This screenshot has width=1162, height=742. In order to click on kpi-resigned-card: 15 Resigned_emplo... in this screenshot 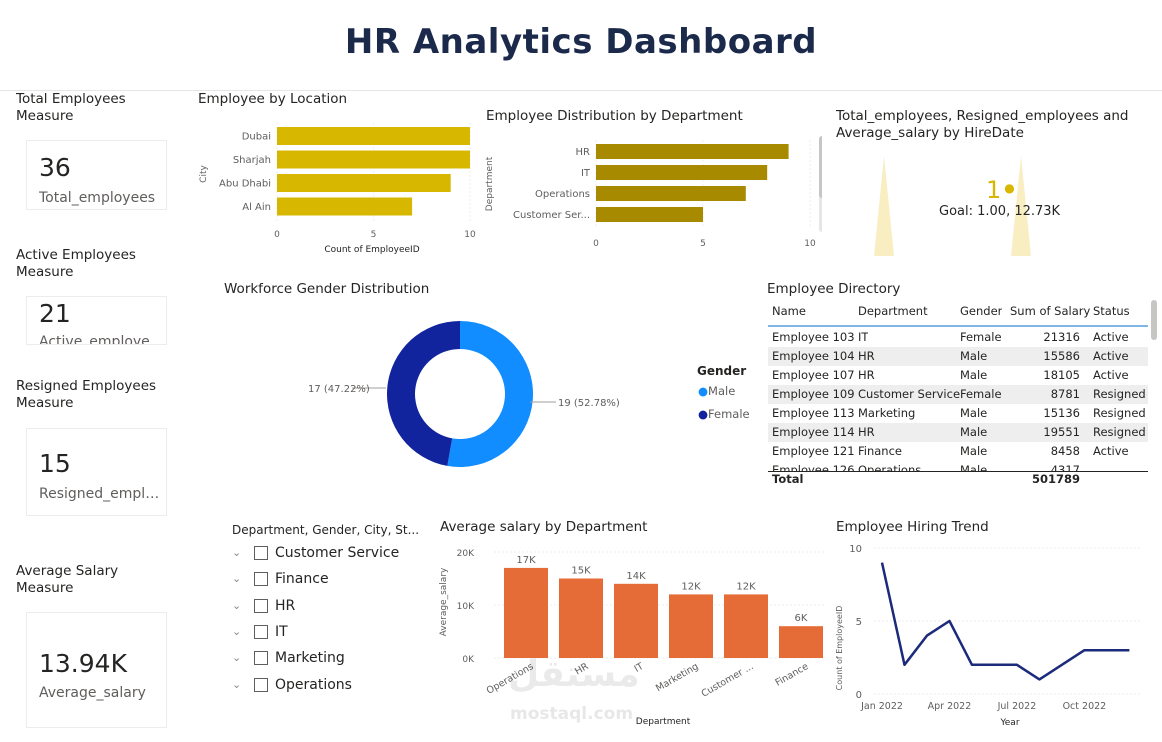, I will do `click(96, 472)`.